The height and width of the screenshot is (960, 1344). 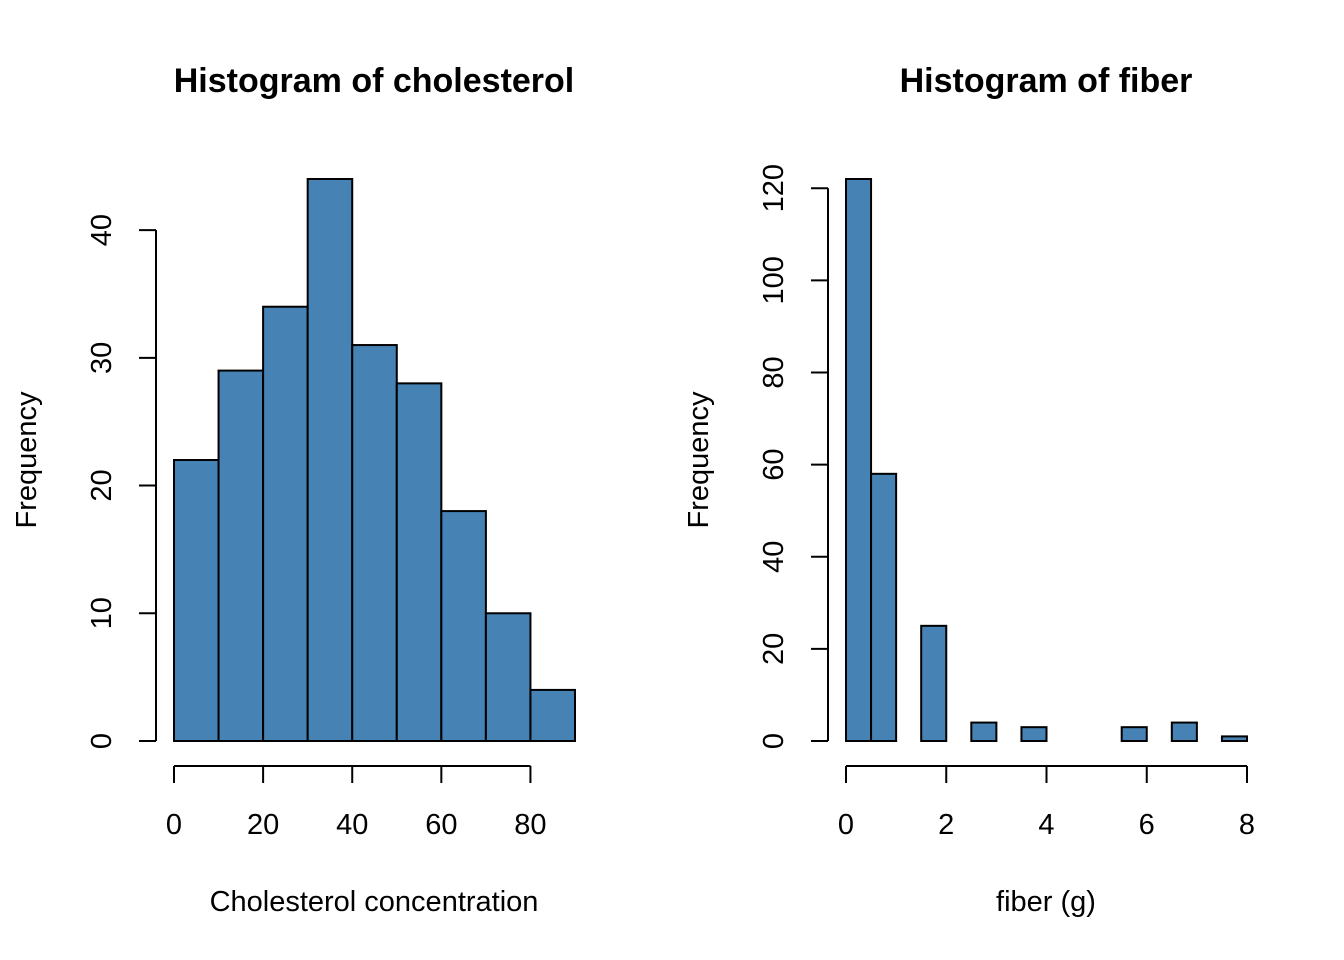 What do you see at coordinates (1147, 825) in the screenshot?
I see `x-tick-label: 6` at bounding box center [1147, 825].